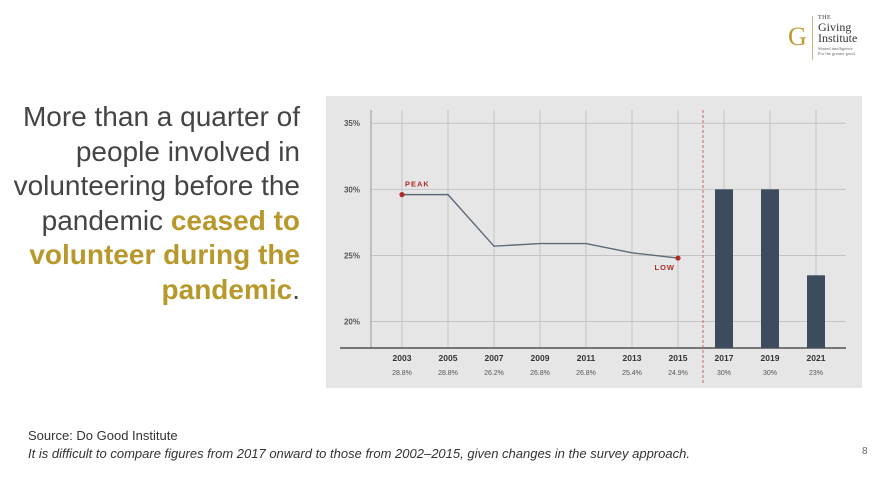  I want to click on y-tick-label: 25%, so click(352, 255).